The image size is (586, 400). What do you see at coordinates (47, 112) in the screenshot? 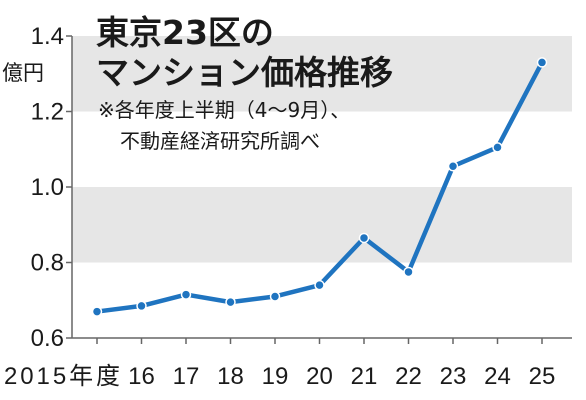
I see `y-tick-label: 1.2` at bounding box center [47, 112].